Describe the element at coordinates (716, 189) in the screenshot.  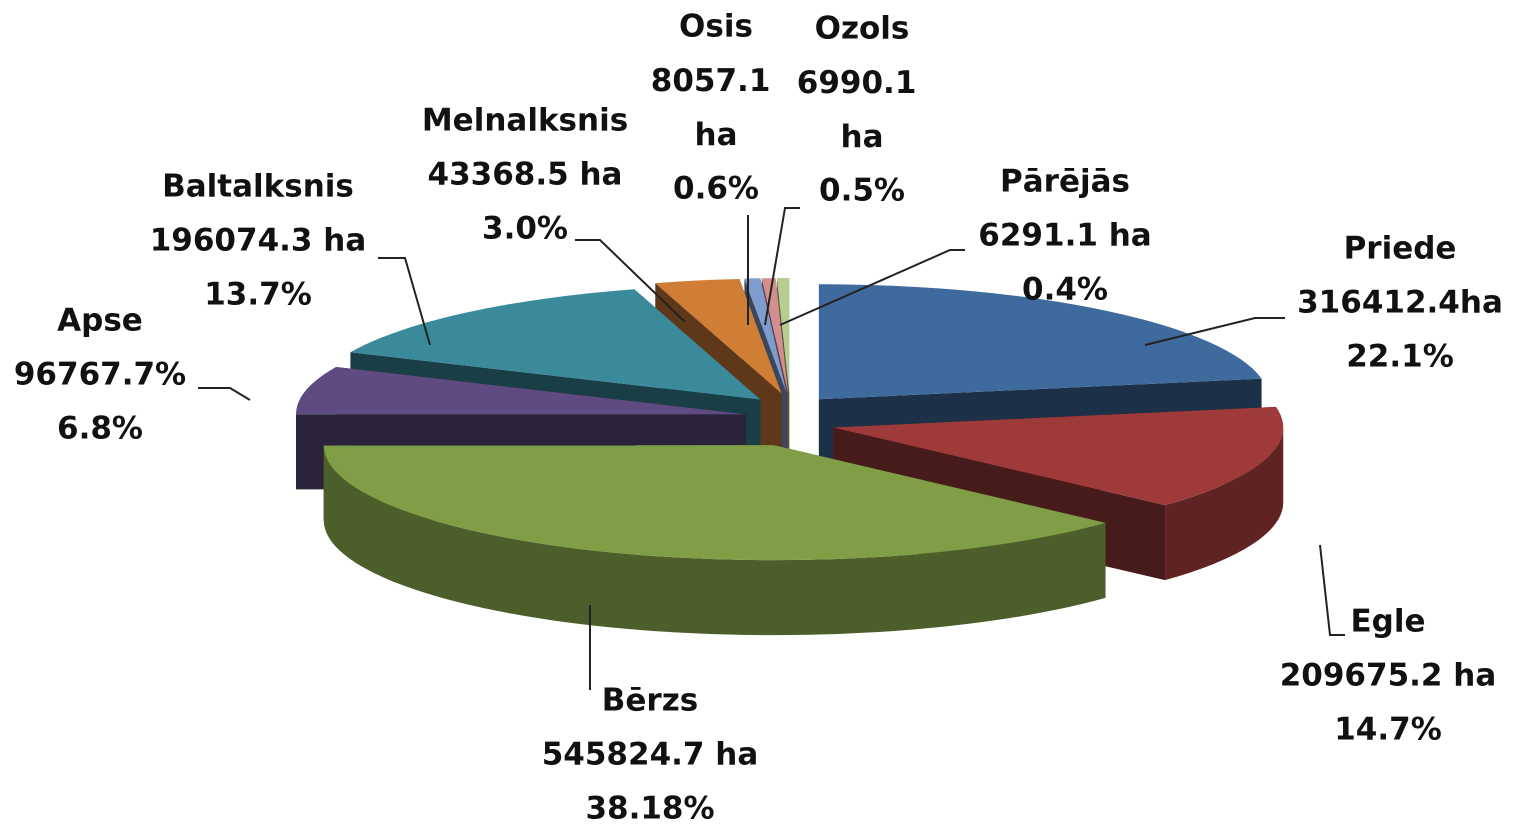
I see `percent-label: 0.6%` at that location.